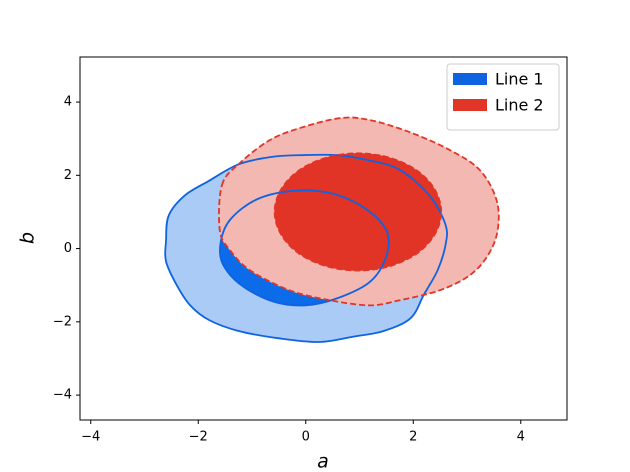 The height and width of the screenshot is (472, 630). Describe the element at coordinates (62, 321) in the screenshot. I see `y-tick-label: −2` at that location.